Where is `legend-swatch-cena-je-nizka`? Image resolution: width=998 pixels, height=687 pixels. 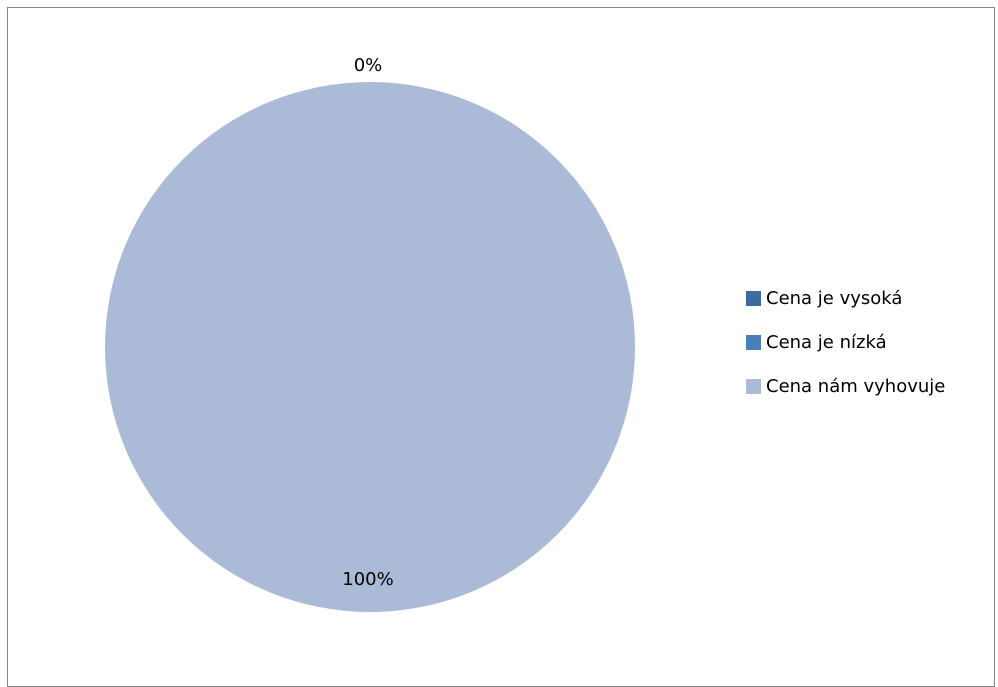
legend-swatch-cena-je-nizka is located at coordinates (753, 342).